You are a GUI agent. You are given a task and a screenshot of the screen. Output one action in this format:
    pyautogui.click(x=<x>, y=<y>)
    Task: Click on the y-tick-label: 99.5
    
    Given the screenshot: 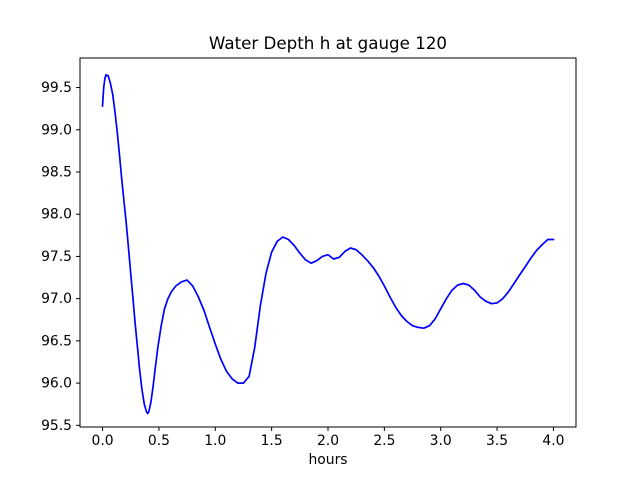 What is the action you would take?
    pyautogui.click(x=56, y=88)
    